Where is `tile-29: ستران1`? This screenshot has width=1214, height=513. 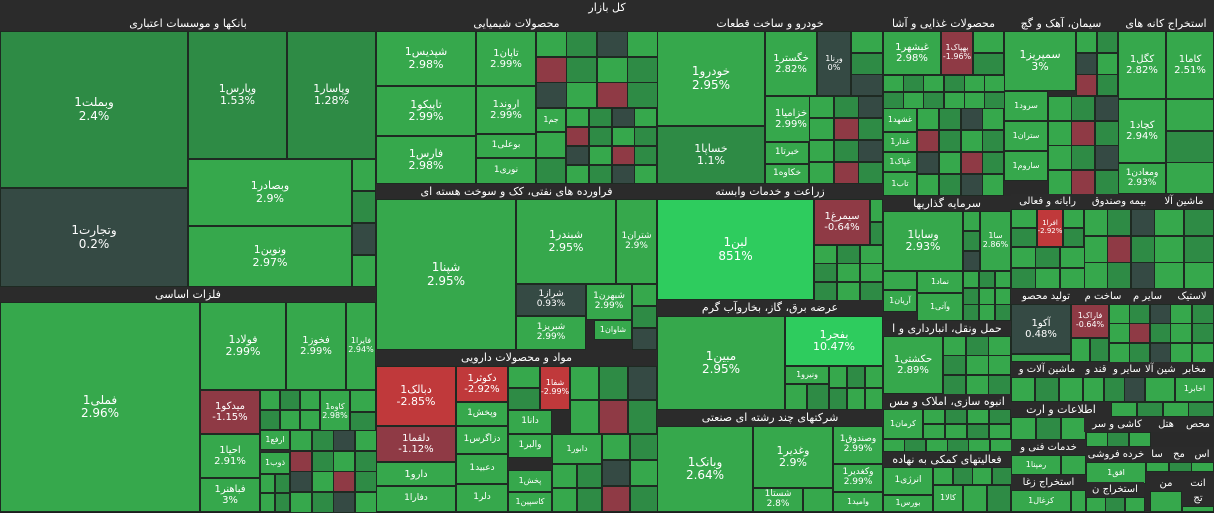 tile-29: ستران1 is located at coordinates (1026, 136).